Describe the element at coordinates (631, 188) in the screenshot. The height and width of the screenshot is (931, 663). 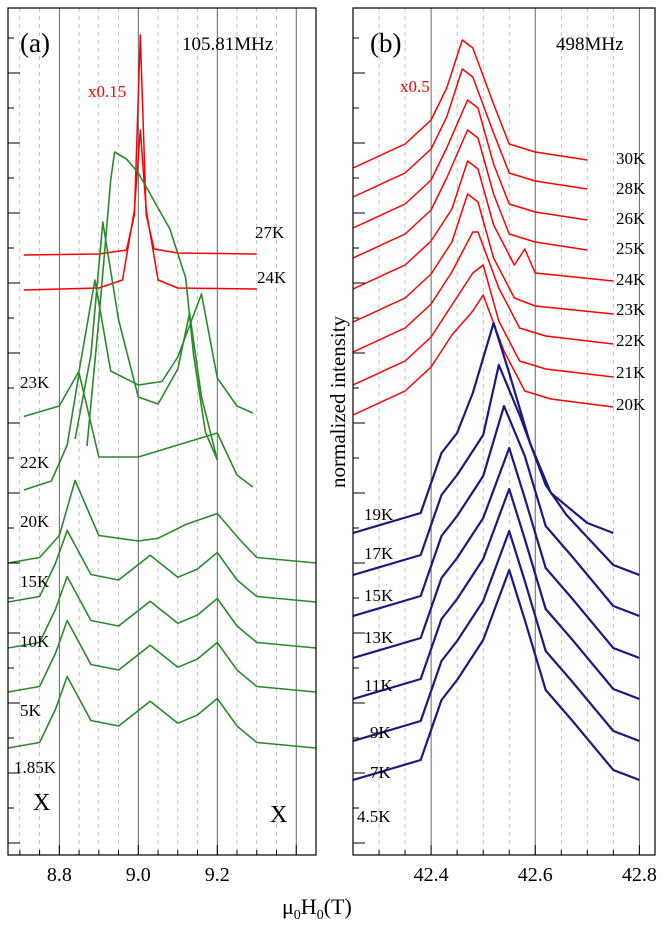
I see `series-label: 28K` at that location.